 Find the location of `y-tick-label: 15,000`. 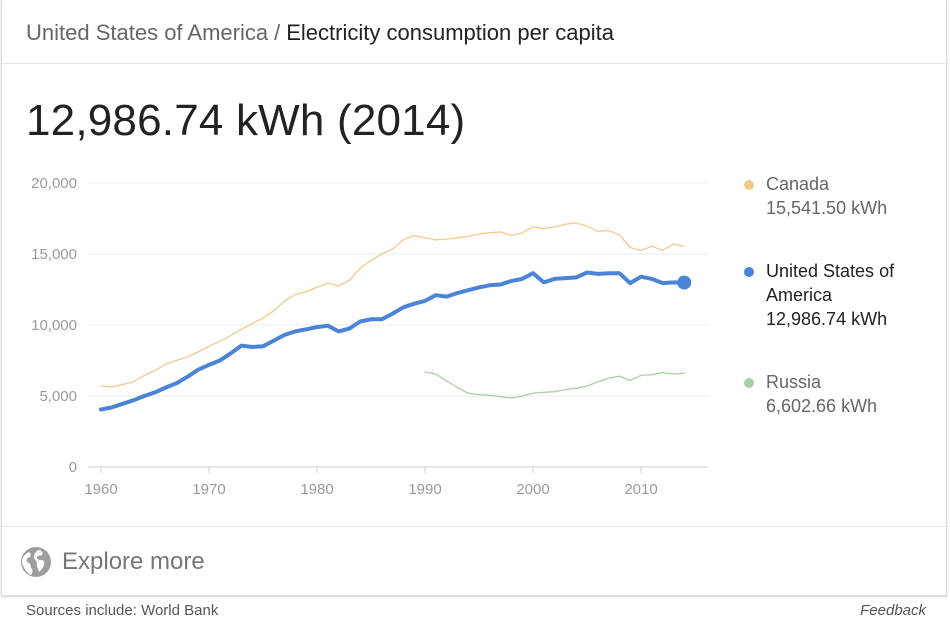

y-tick-label: 15,000 is located at coordinates (54, 254).